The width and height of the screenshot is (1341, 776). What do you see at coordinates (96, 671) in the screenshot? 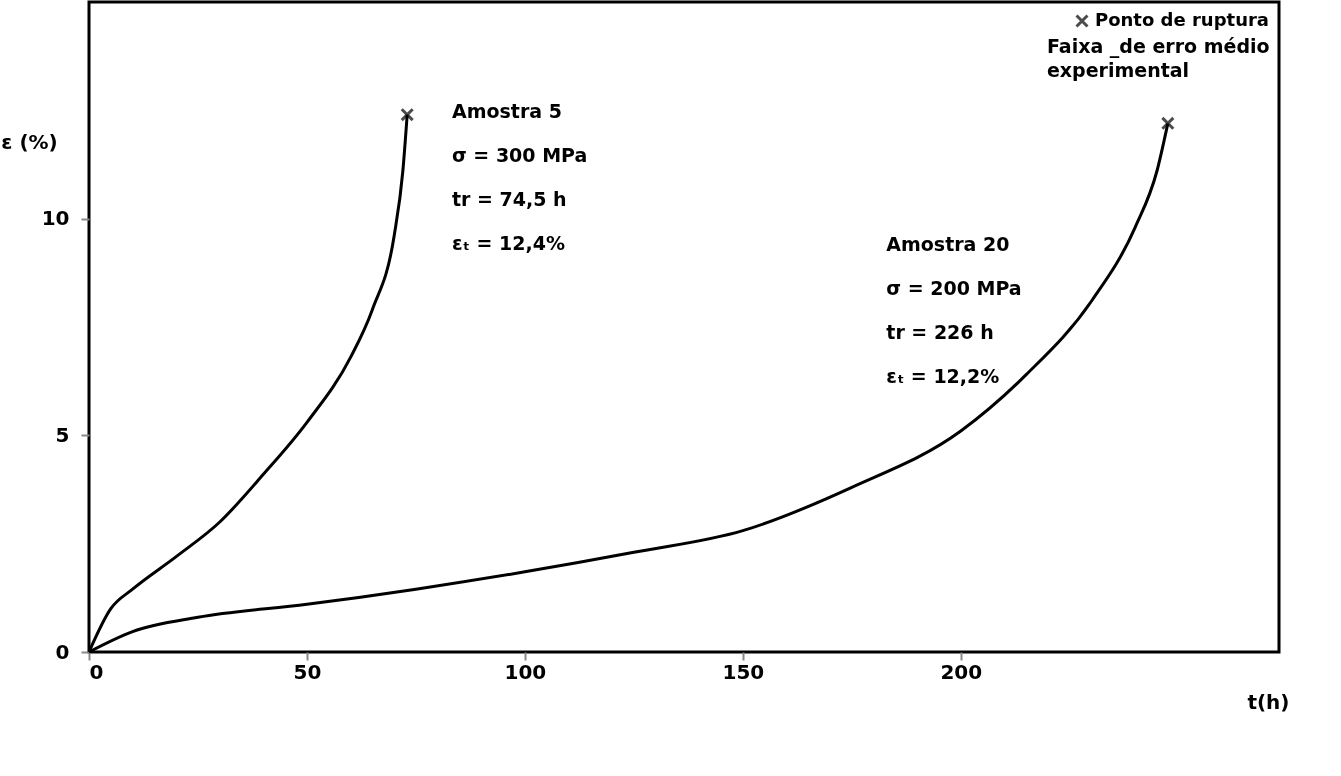
I see `x-tick-label: 0` at bounding box center [96, 671].